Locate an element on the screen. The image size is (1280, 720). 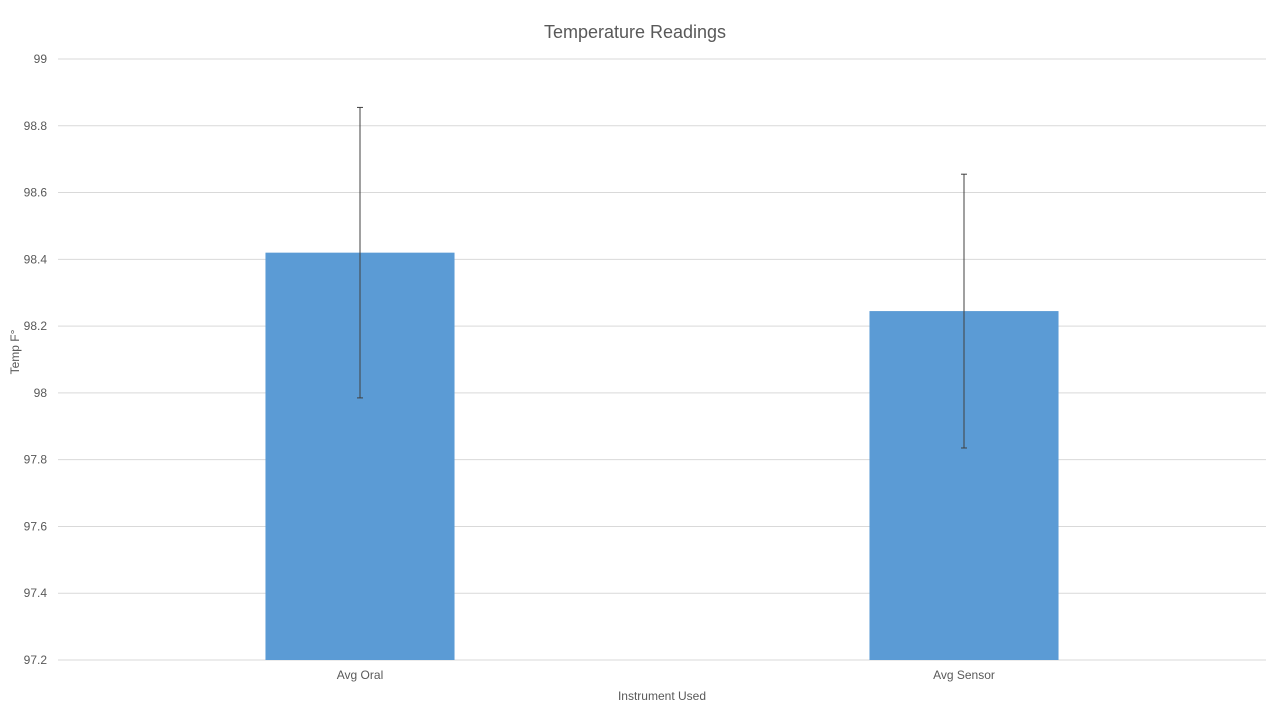
x-axis-title: Instrument Used is located at coordinates (662, 696).